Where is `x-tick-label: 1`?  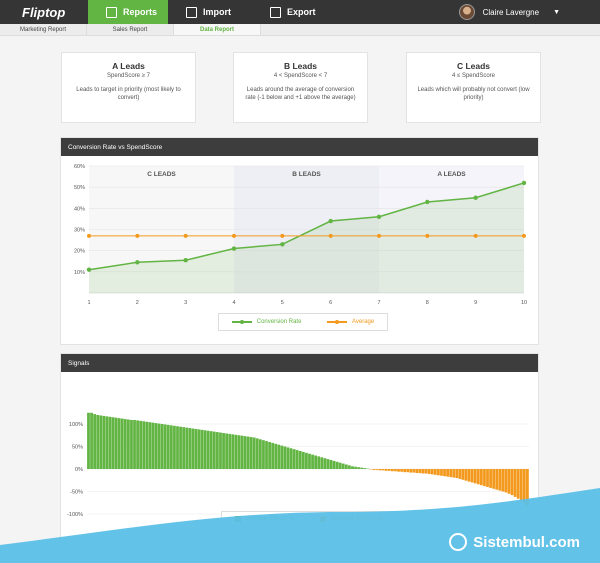 x-tick-label: 1 is located at coordinates (88, 303).